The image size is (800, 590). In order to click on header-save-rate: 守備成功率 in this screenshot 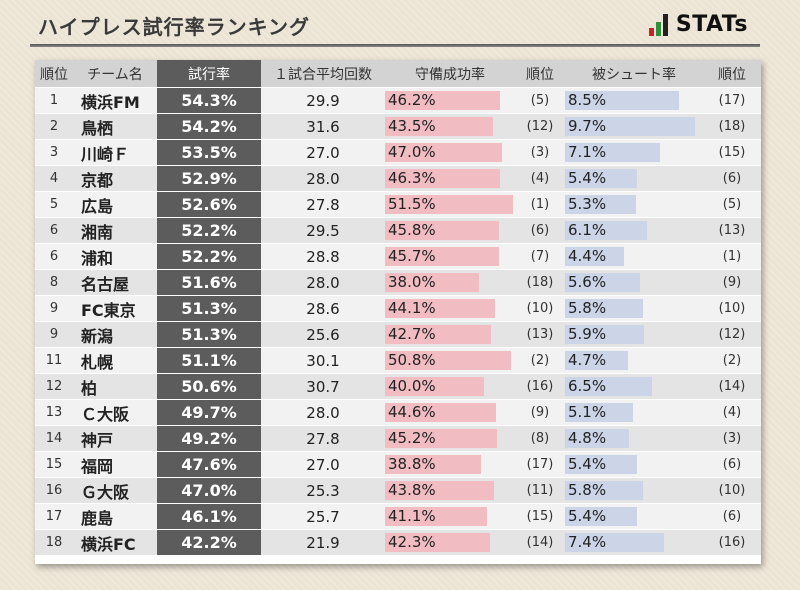, I will do `click(450, 74)`.